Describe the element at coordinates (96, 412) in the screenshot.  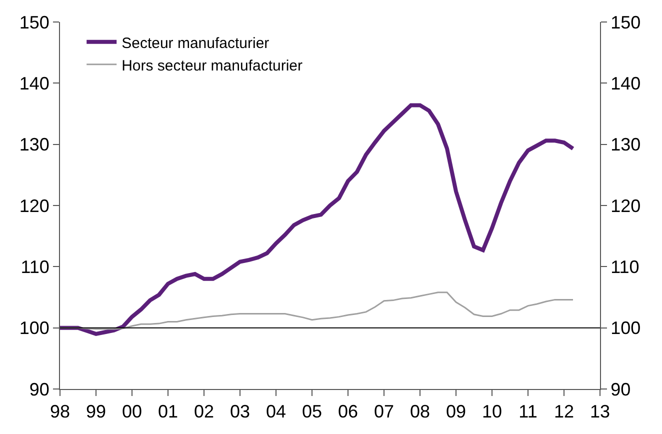
I see `x-tick-label: 99` at that location.